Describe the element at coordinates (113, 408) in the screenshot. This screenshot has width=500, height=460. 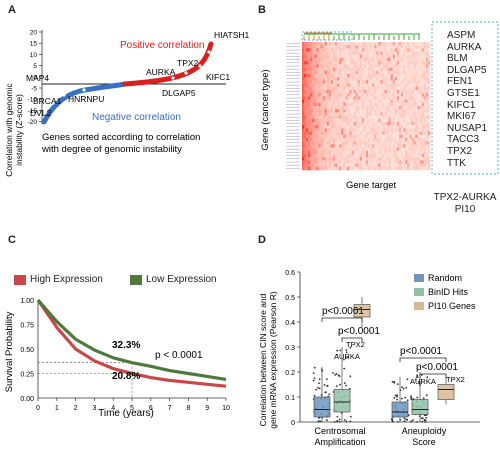
I see `panel-c-xtick-label: 4` at that location.